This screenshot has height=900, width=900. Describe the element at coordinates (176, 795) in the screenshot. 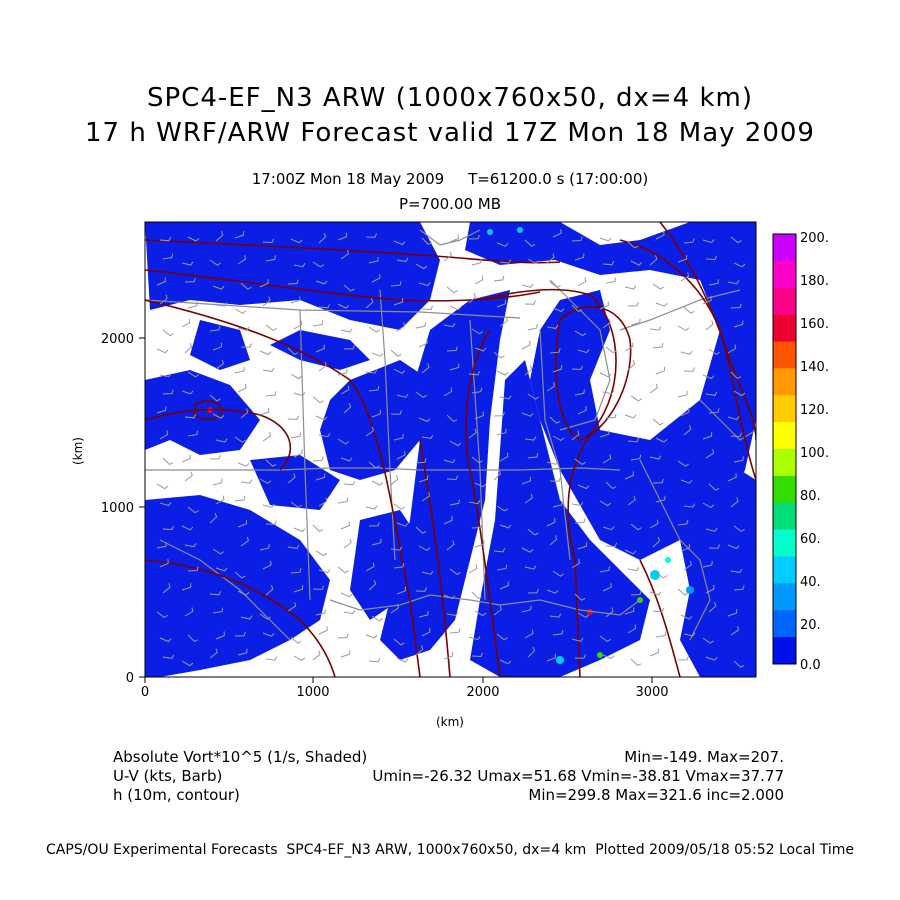

I see `legend-height-name: h (10m, contour)` at that location.